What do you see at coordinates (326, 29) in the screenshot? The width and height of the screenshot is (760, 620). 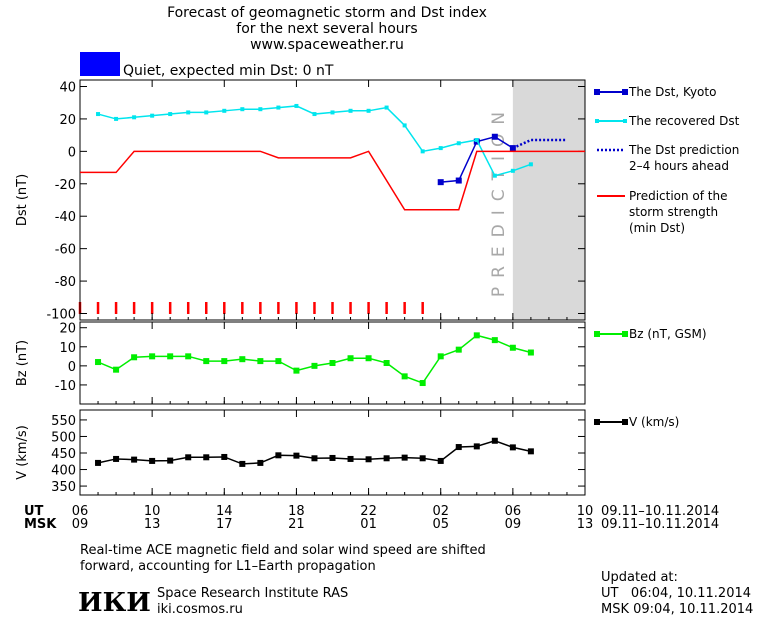 I see `title-line: for the next several hours` at bounding box center [326, 29].